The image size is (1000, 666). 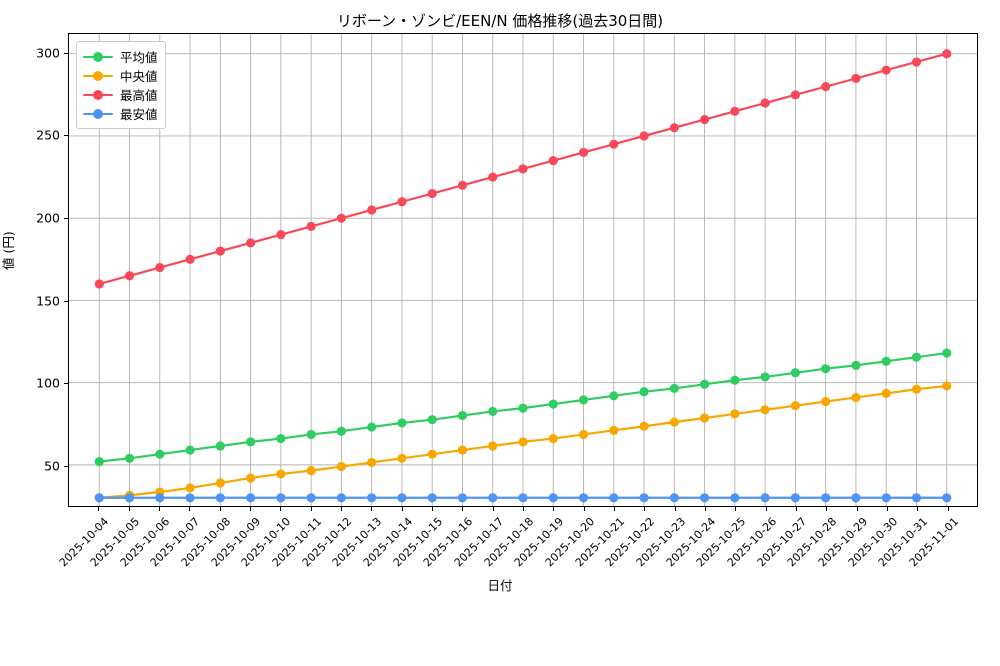 What do you see at coordinates (98, 76) in the screenshot?
I see `legend-marker-icon` at bounding box center [98, 76].